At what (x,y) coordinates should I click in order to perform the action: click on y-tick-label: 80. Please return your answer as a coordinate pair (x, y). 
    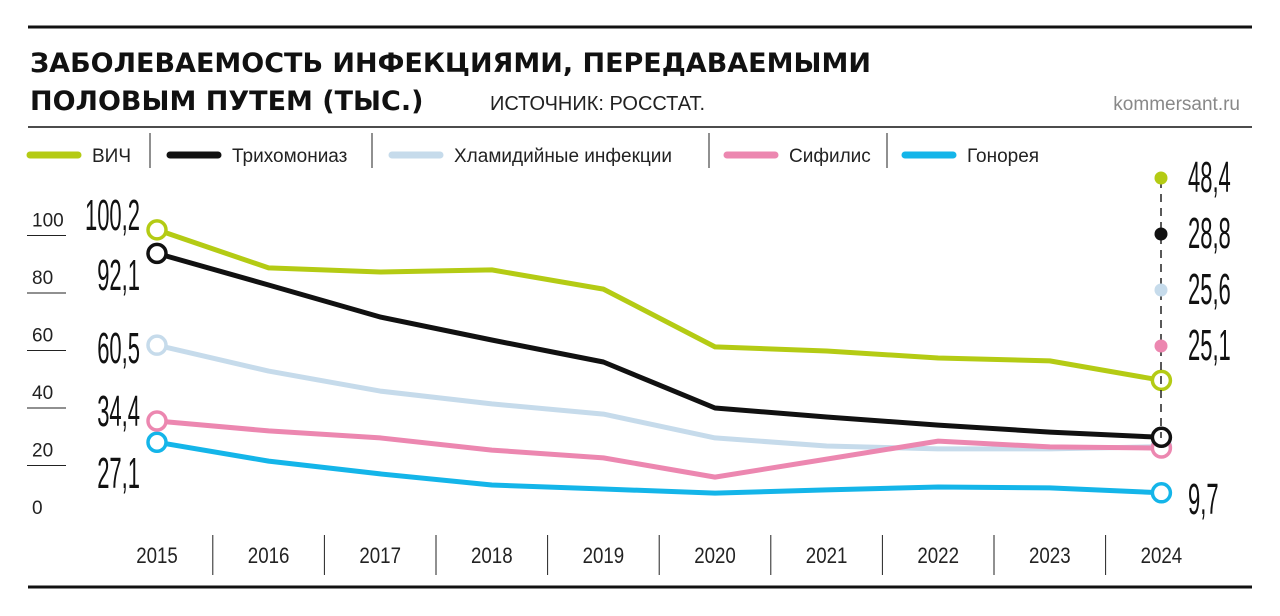
    Looking at the image, I should click on (42, 278).